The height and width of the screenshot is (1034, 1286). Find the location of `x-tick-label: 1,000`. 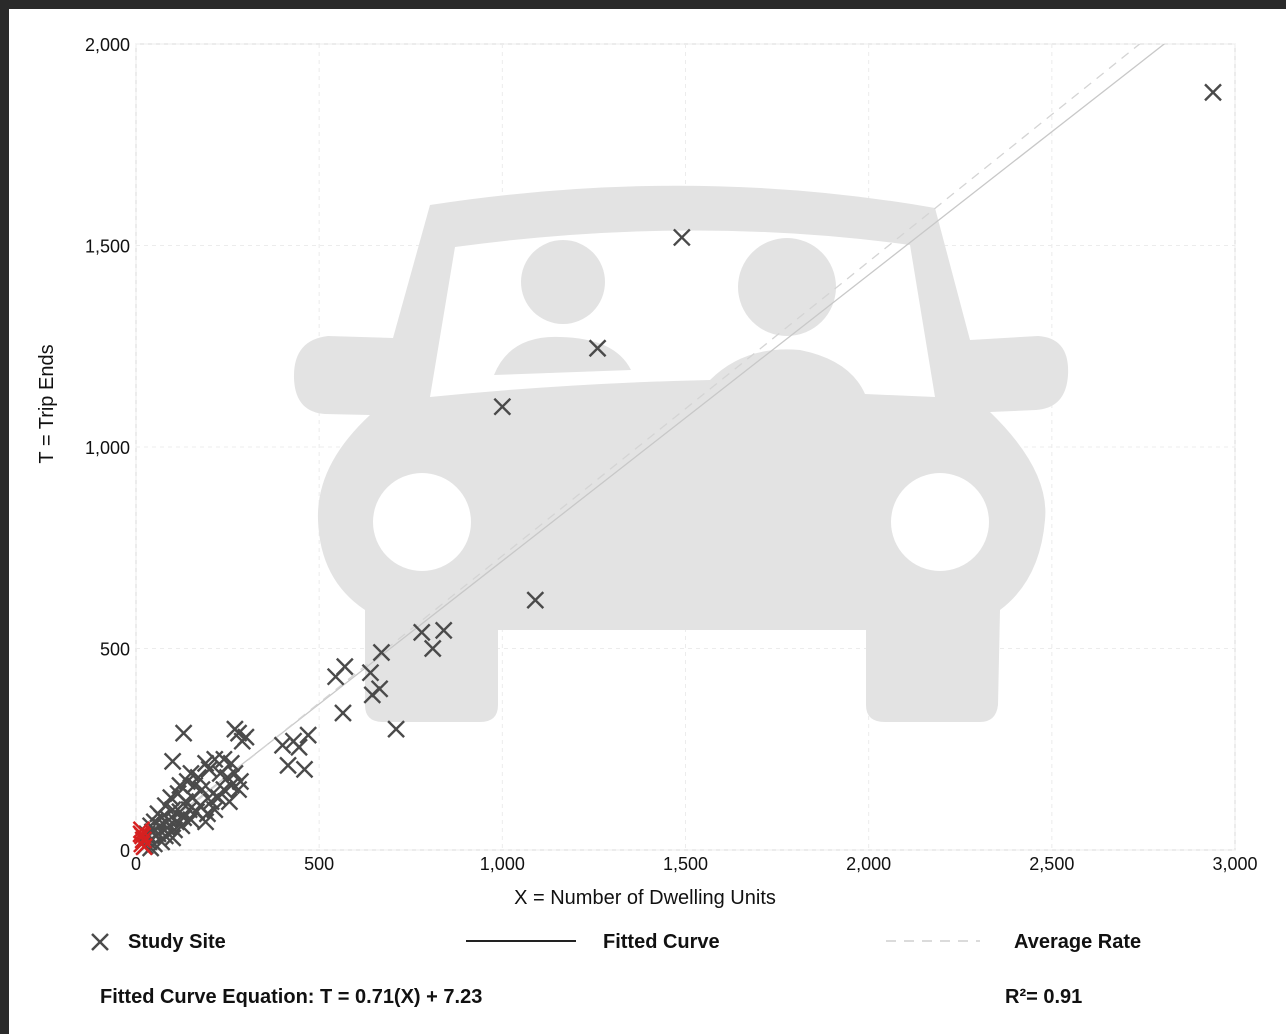

x-tick-label: 1,000 is located at coordinates (502, 864).